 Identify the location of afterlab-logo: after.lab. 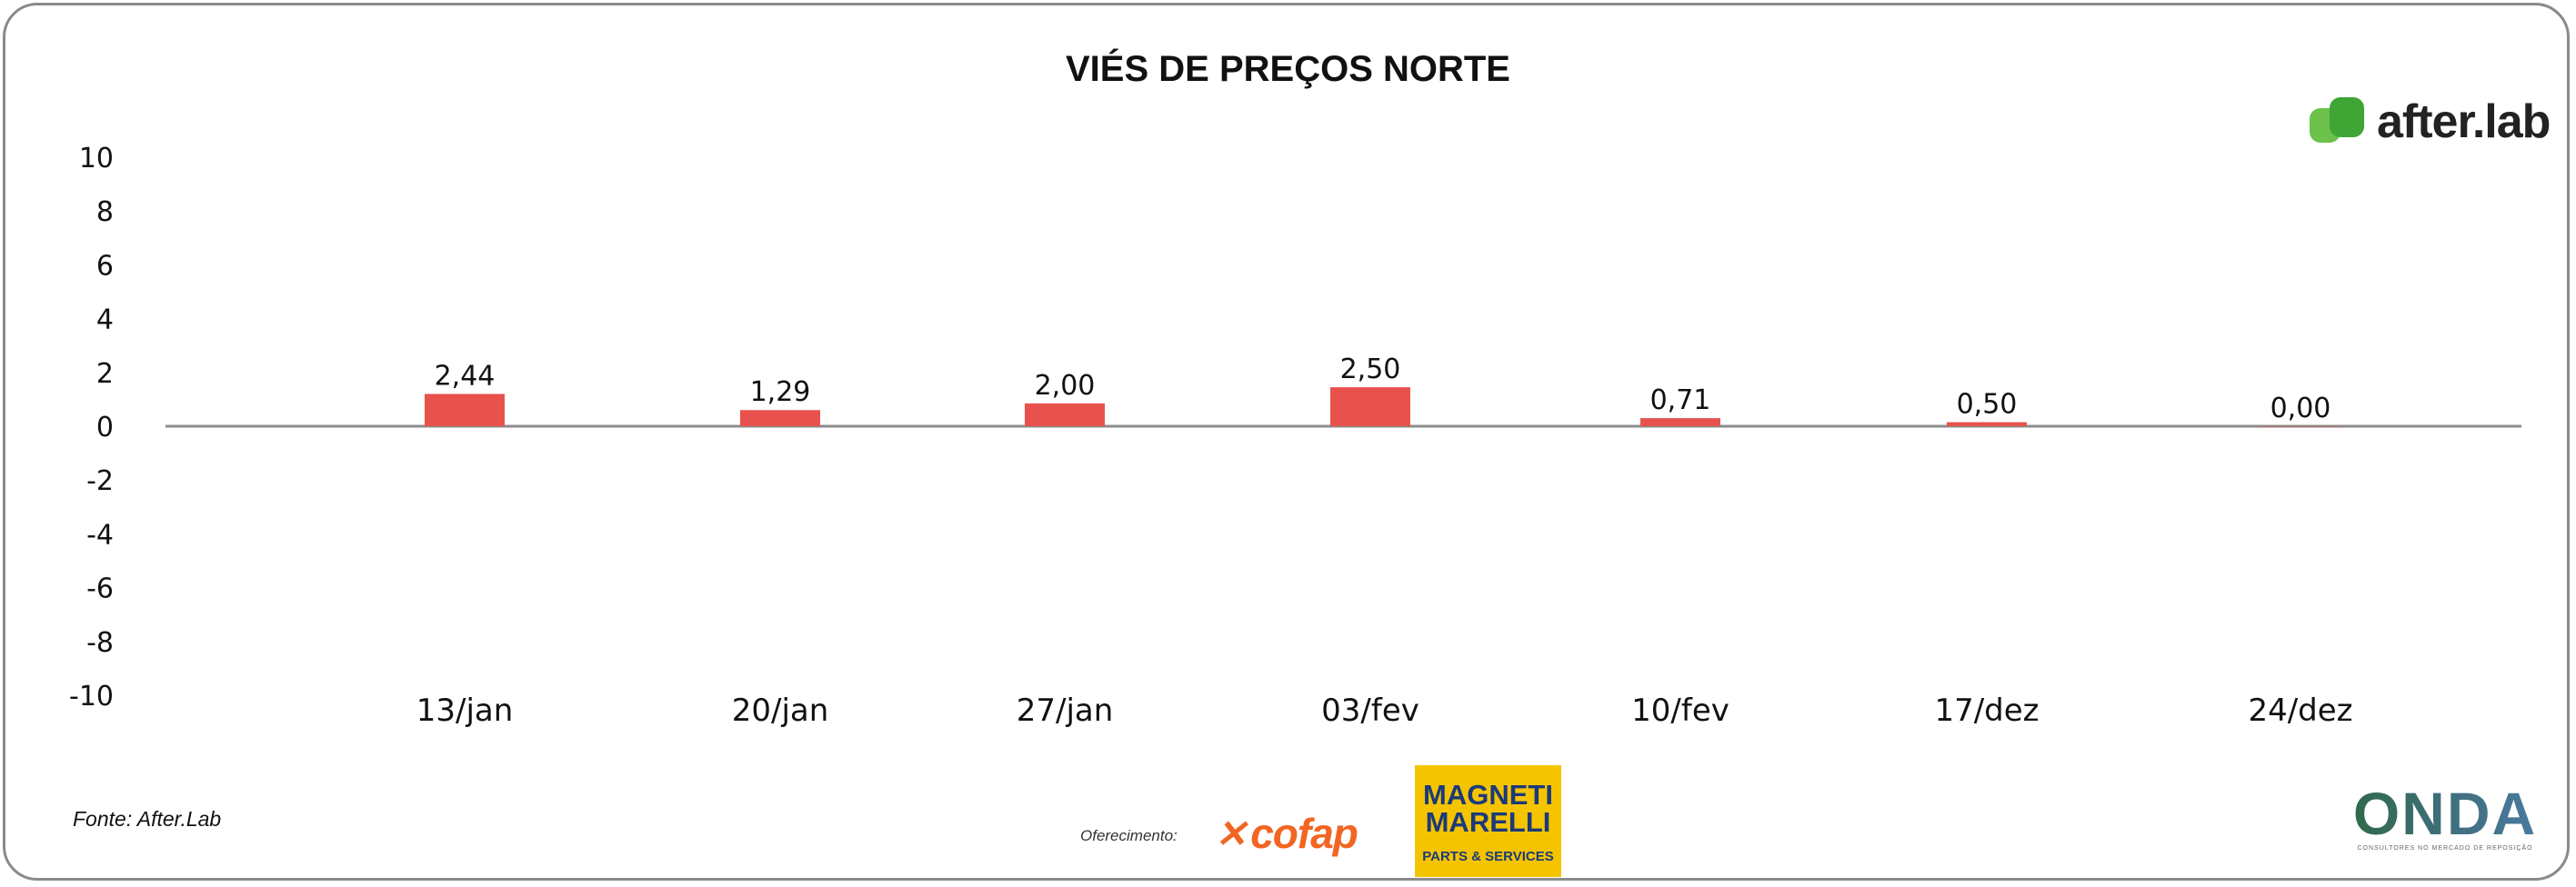
(2430, 122).